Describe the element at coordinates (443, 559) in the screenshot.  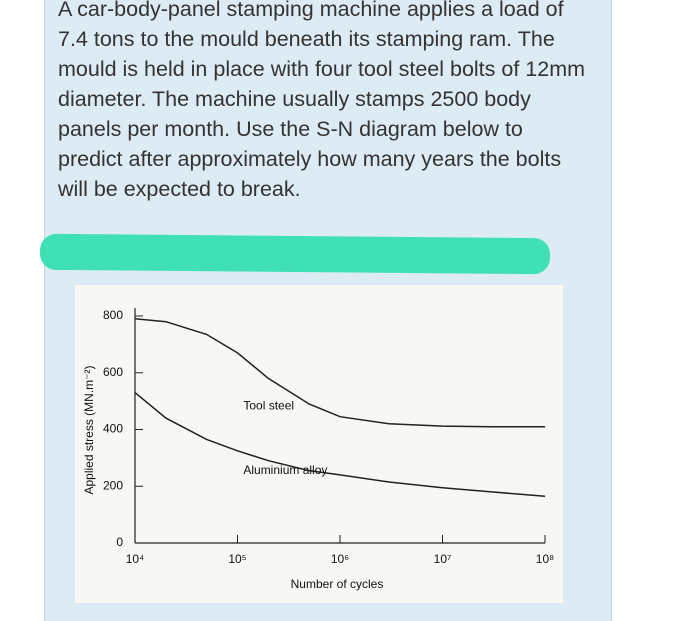
I see `x-tick-label: 10⁷` at that location.